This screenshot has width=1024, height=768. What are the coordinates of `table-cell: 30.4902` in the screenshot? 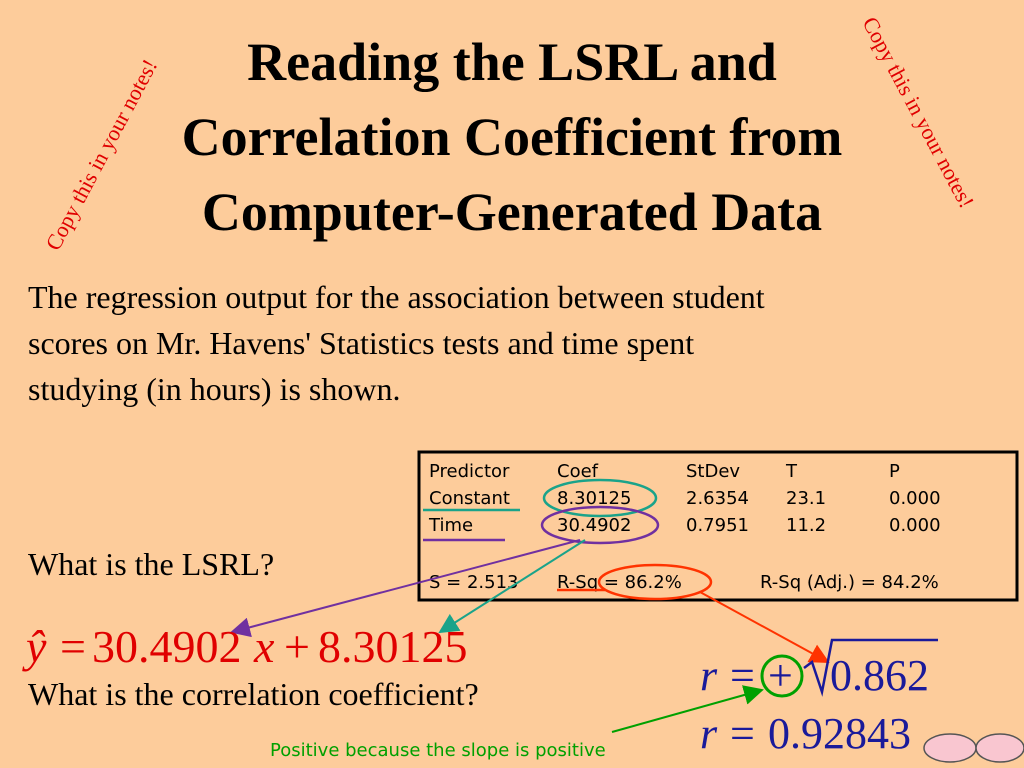 It's located at (594, 525).